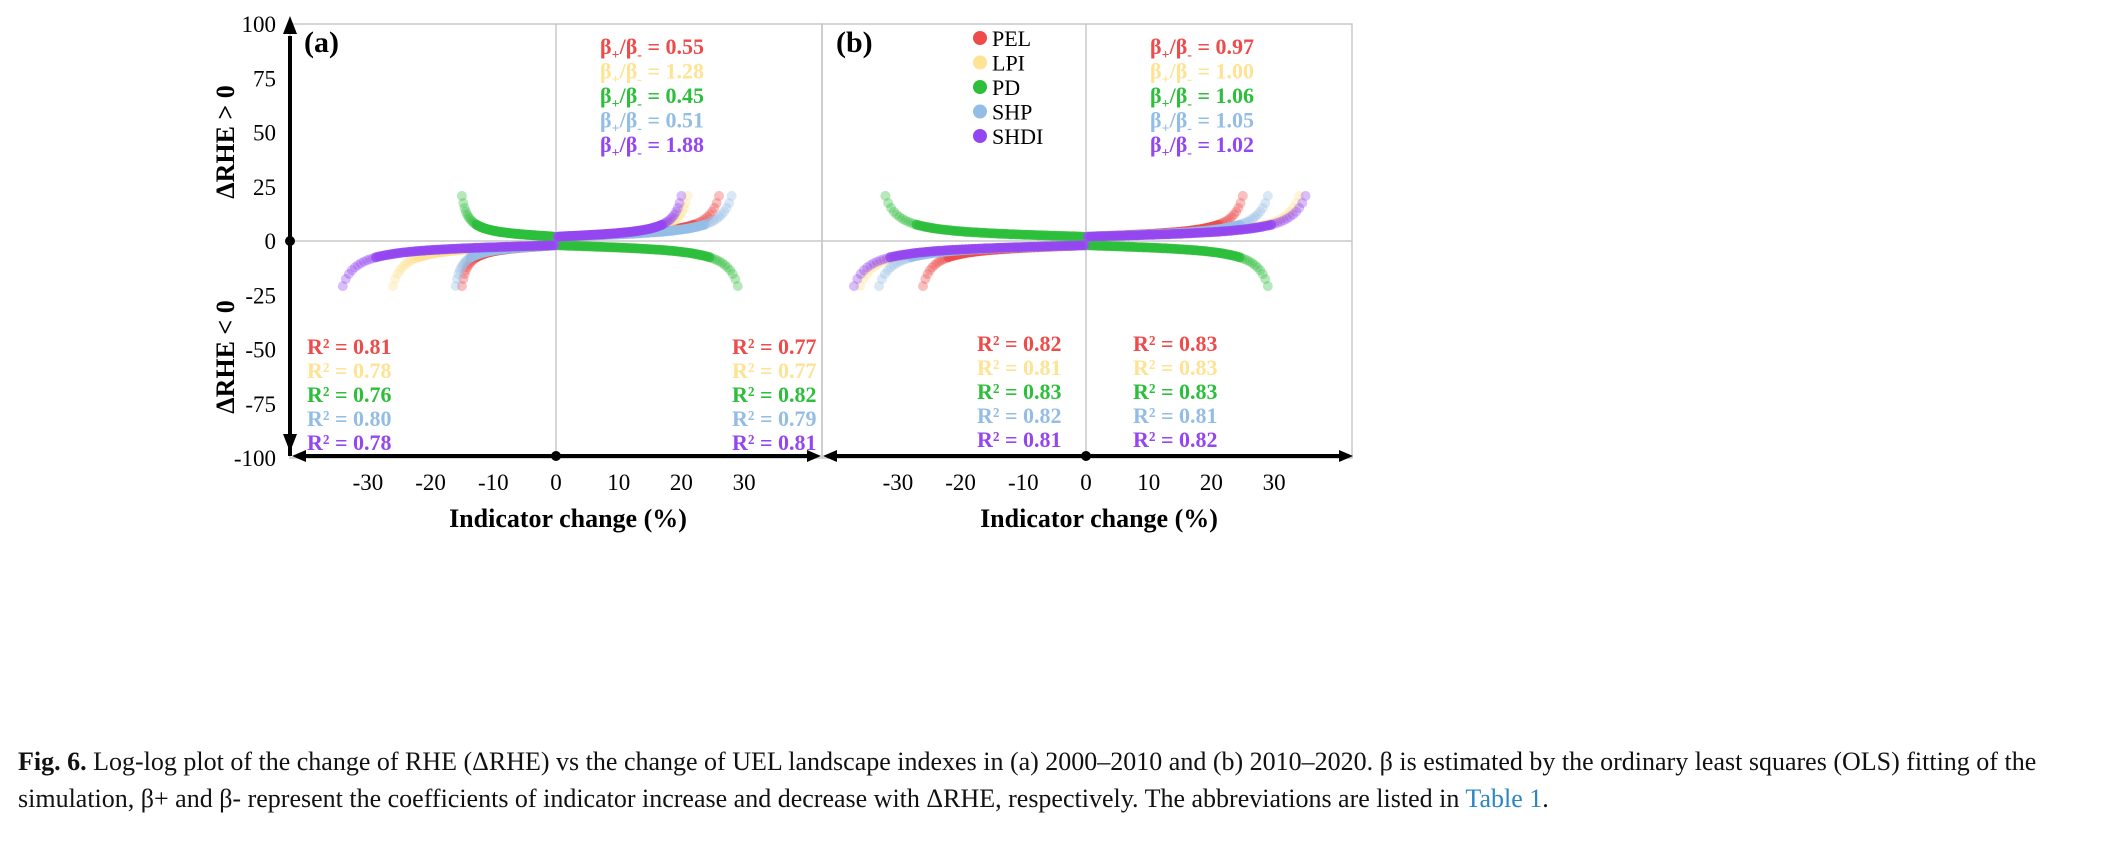 The width and height of the screenshot is (2112, 857). What do you see at coordinates (299, 456) in the screenshot?
I see `x-axis-arrow-left-a` at bounding box center [299, 456].